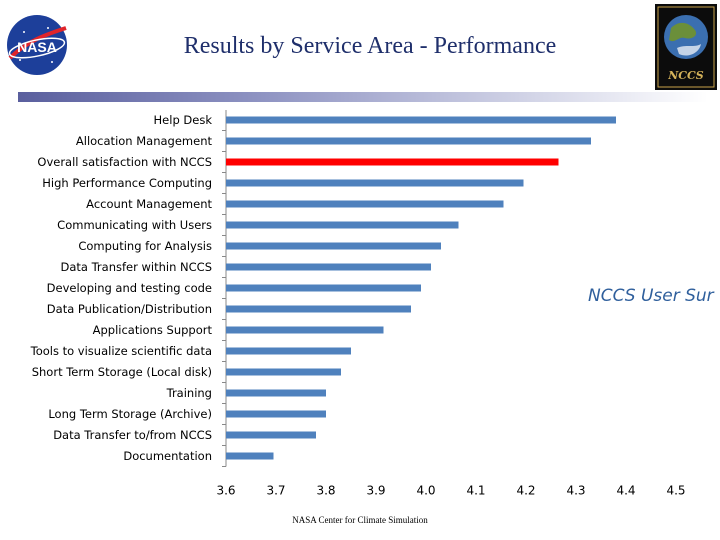 The image size is (720, 540). Describe the element at coordinates (275, 491) in the screenshot. I see `x-tick-label: 3.7` at that location.